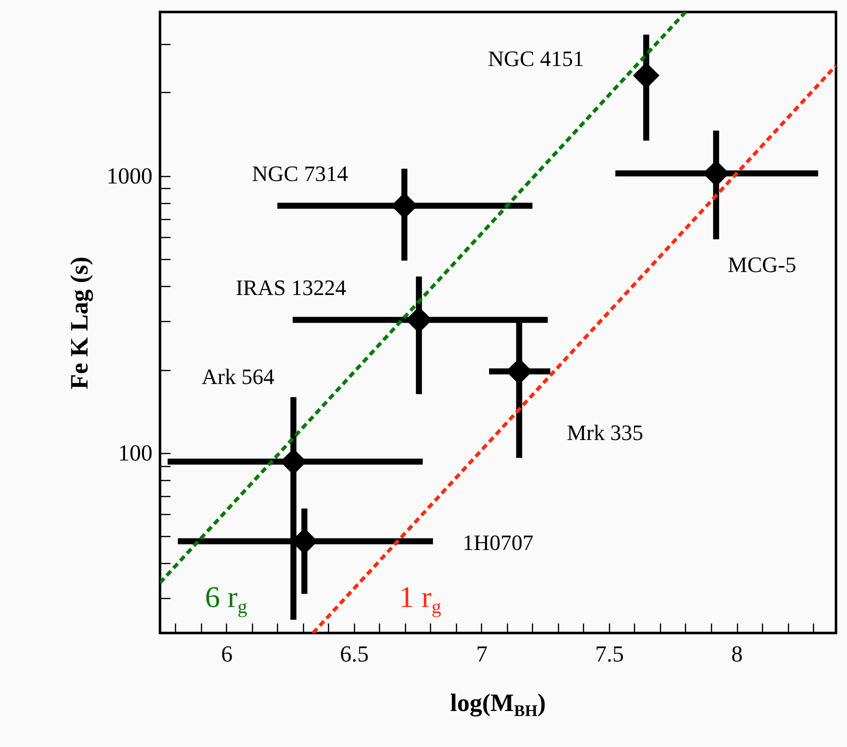 This screenshot has width=847, height=747. What do you see at coordinates (605, 432) in the screenshot?
I see `annotation: Mrk 335` at bounding box center [605, 432].